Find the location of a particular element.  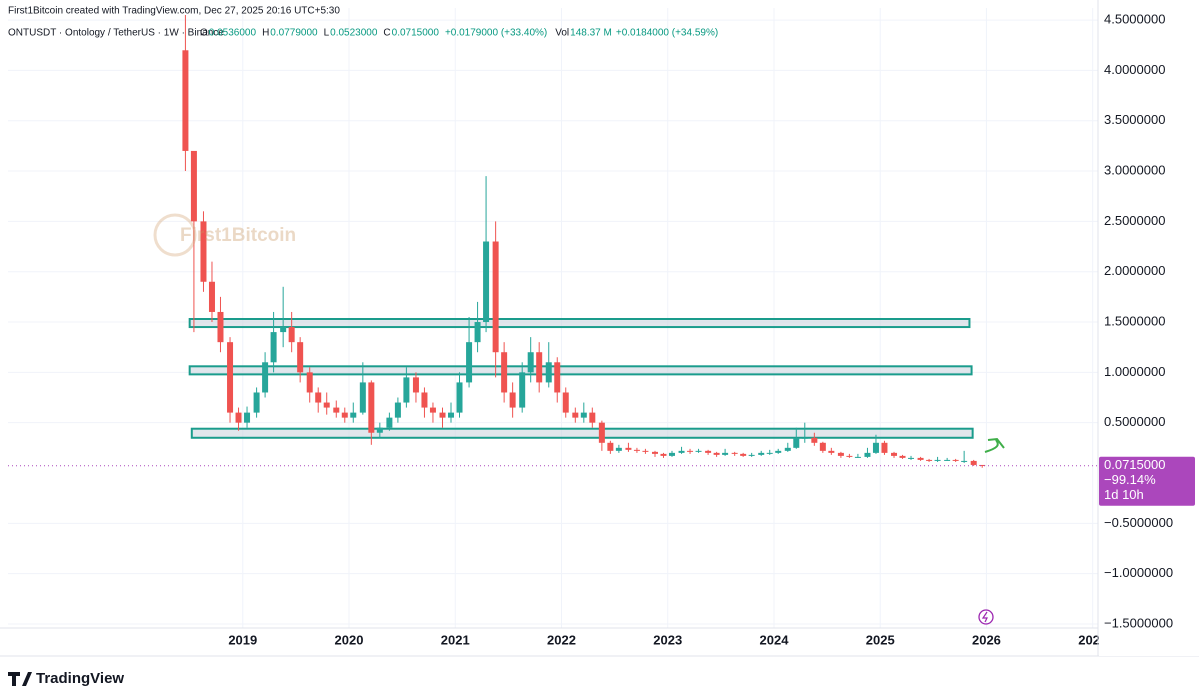

volume-change: +0.0184000 (+34.59%) is located at coordinates (667, 33).